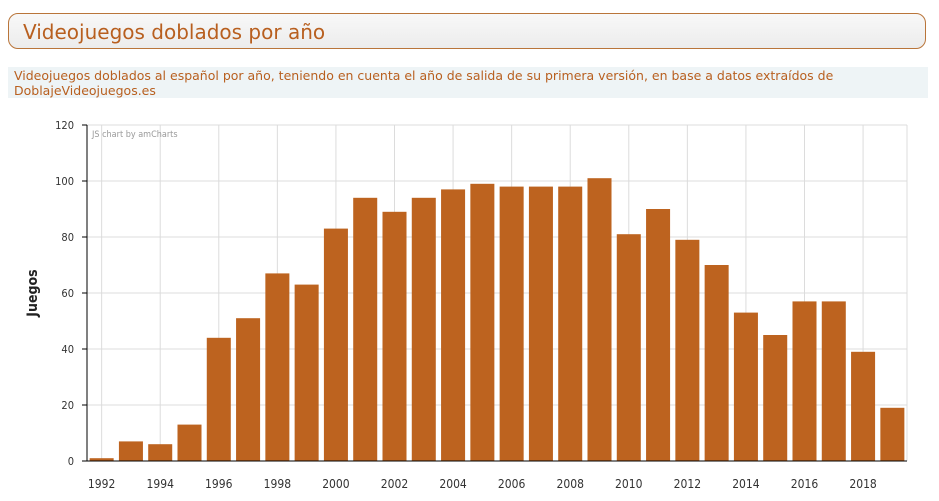  What do you see at coordinates (67, 405) in the screenshot?
I see `y-tick-label: 20` at bounding box center [67, 405].